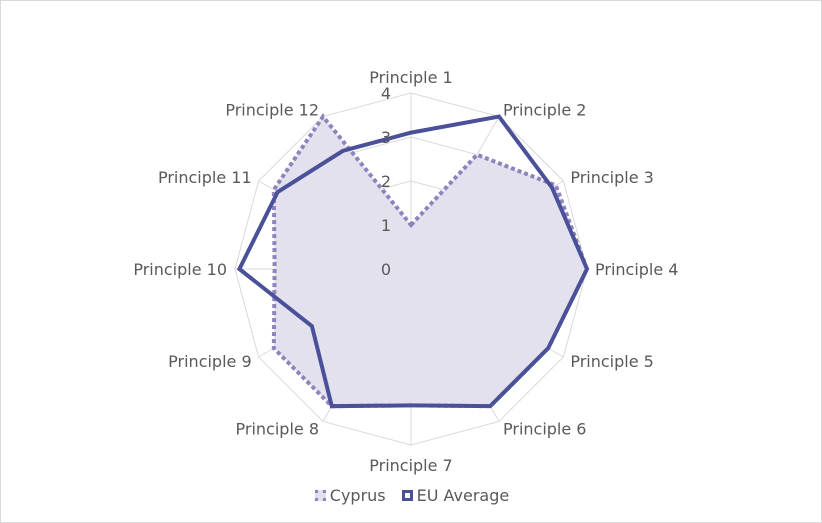 The height and width of the screenshot is (523, 822). I want to click on radial-tick-label: 3, so click(386, 137).